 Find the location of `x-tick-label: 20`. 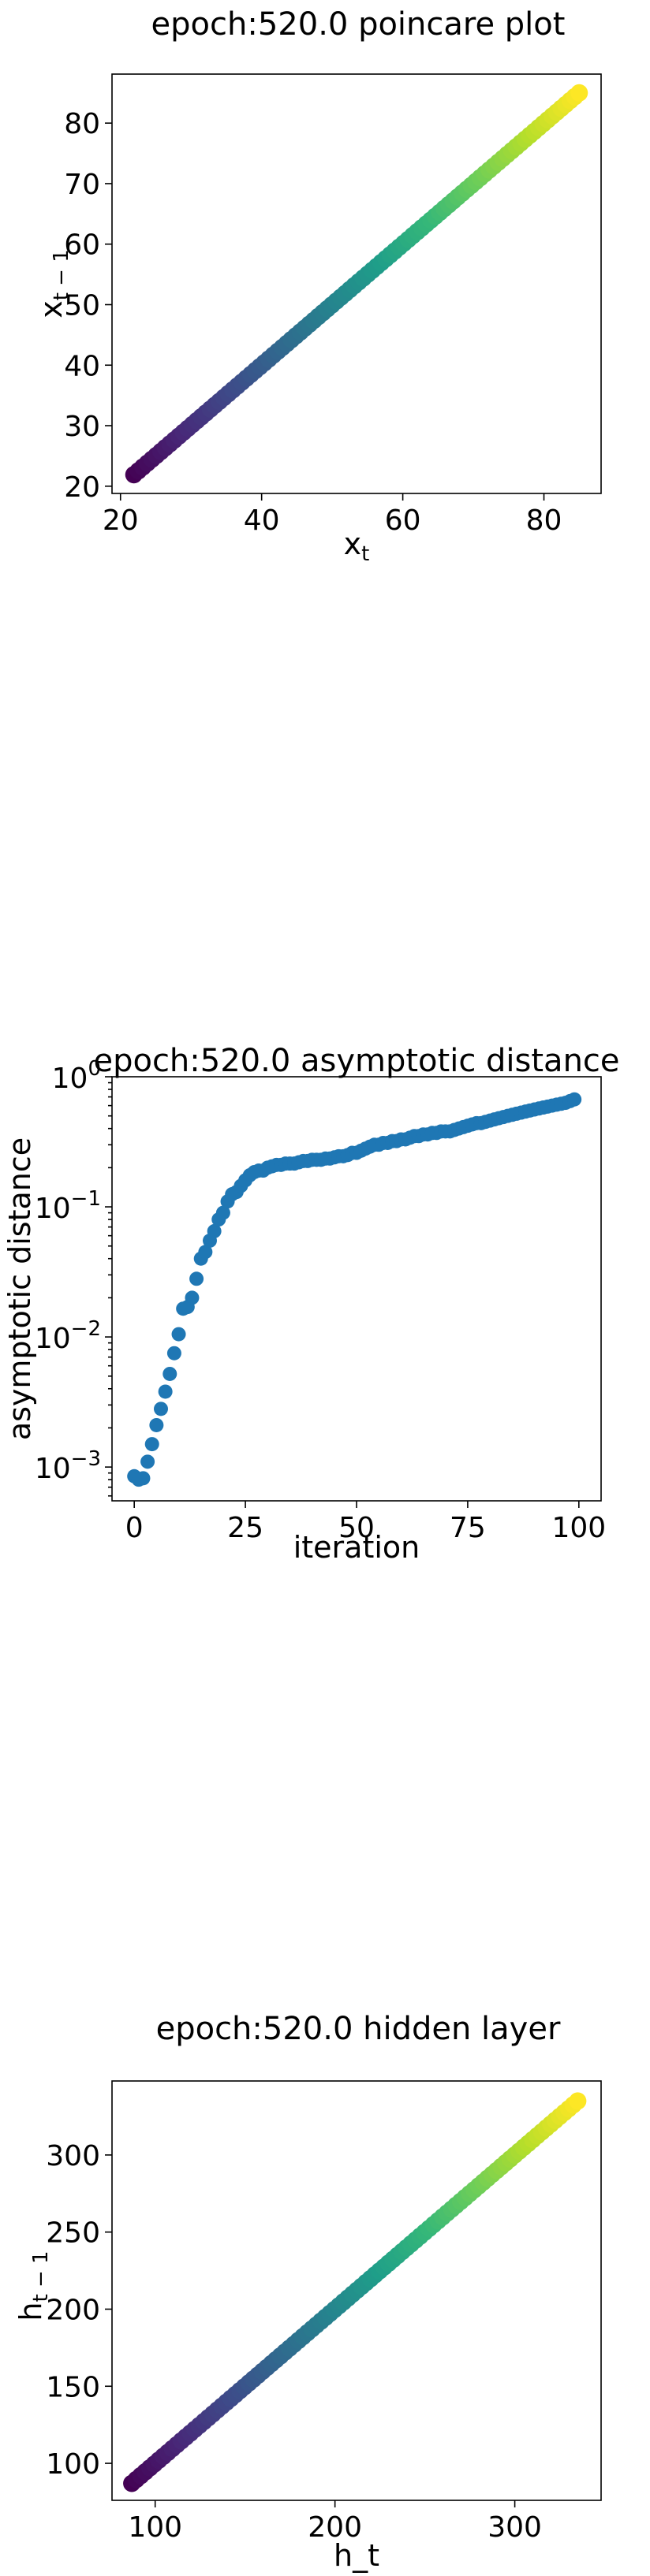

x-tick-label: 20 is located at coordinates (121, 520).